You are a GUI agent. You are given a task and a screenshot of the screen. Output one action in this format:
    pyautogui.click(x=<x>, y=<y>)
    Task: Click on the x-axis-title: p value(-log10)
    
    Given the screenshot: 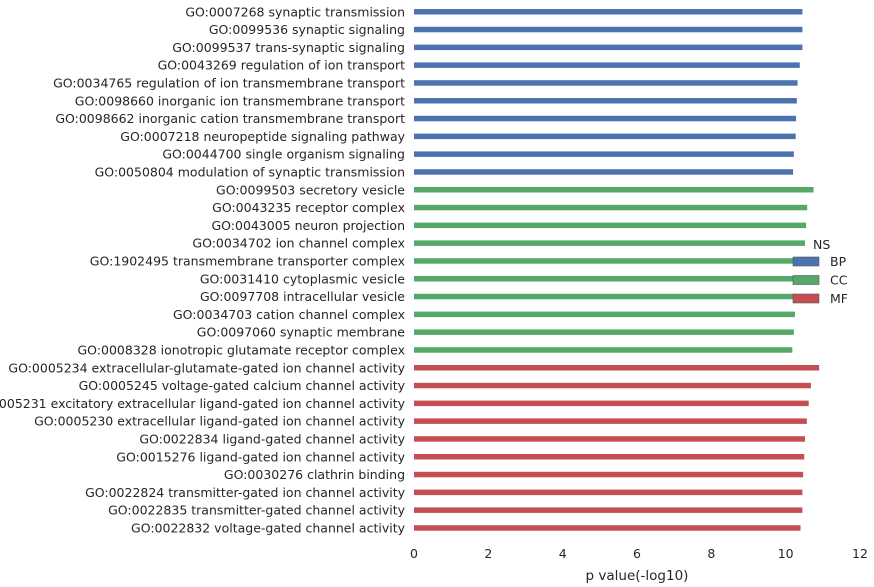 What is the action you would take?
    pyautogui.click(x=637, y=576)
    